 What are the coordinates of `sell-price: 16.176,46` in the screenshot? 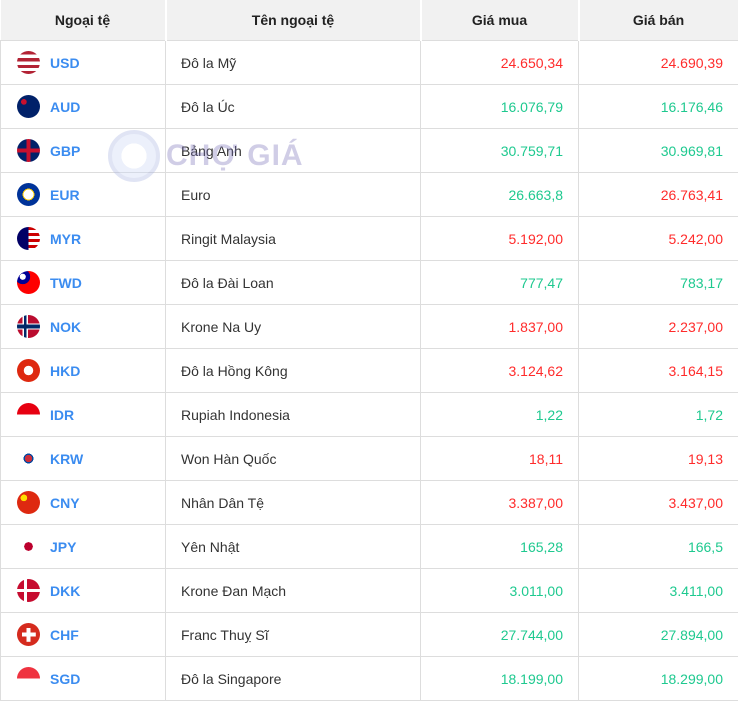 It's located at (658, 106).